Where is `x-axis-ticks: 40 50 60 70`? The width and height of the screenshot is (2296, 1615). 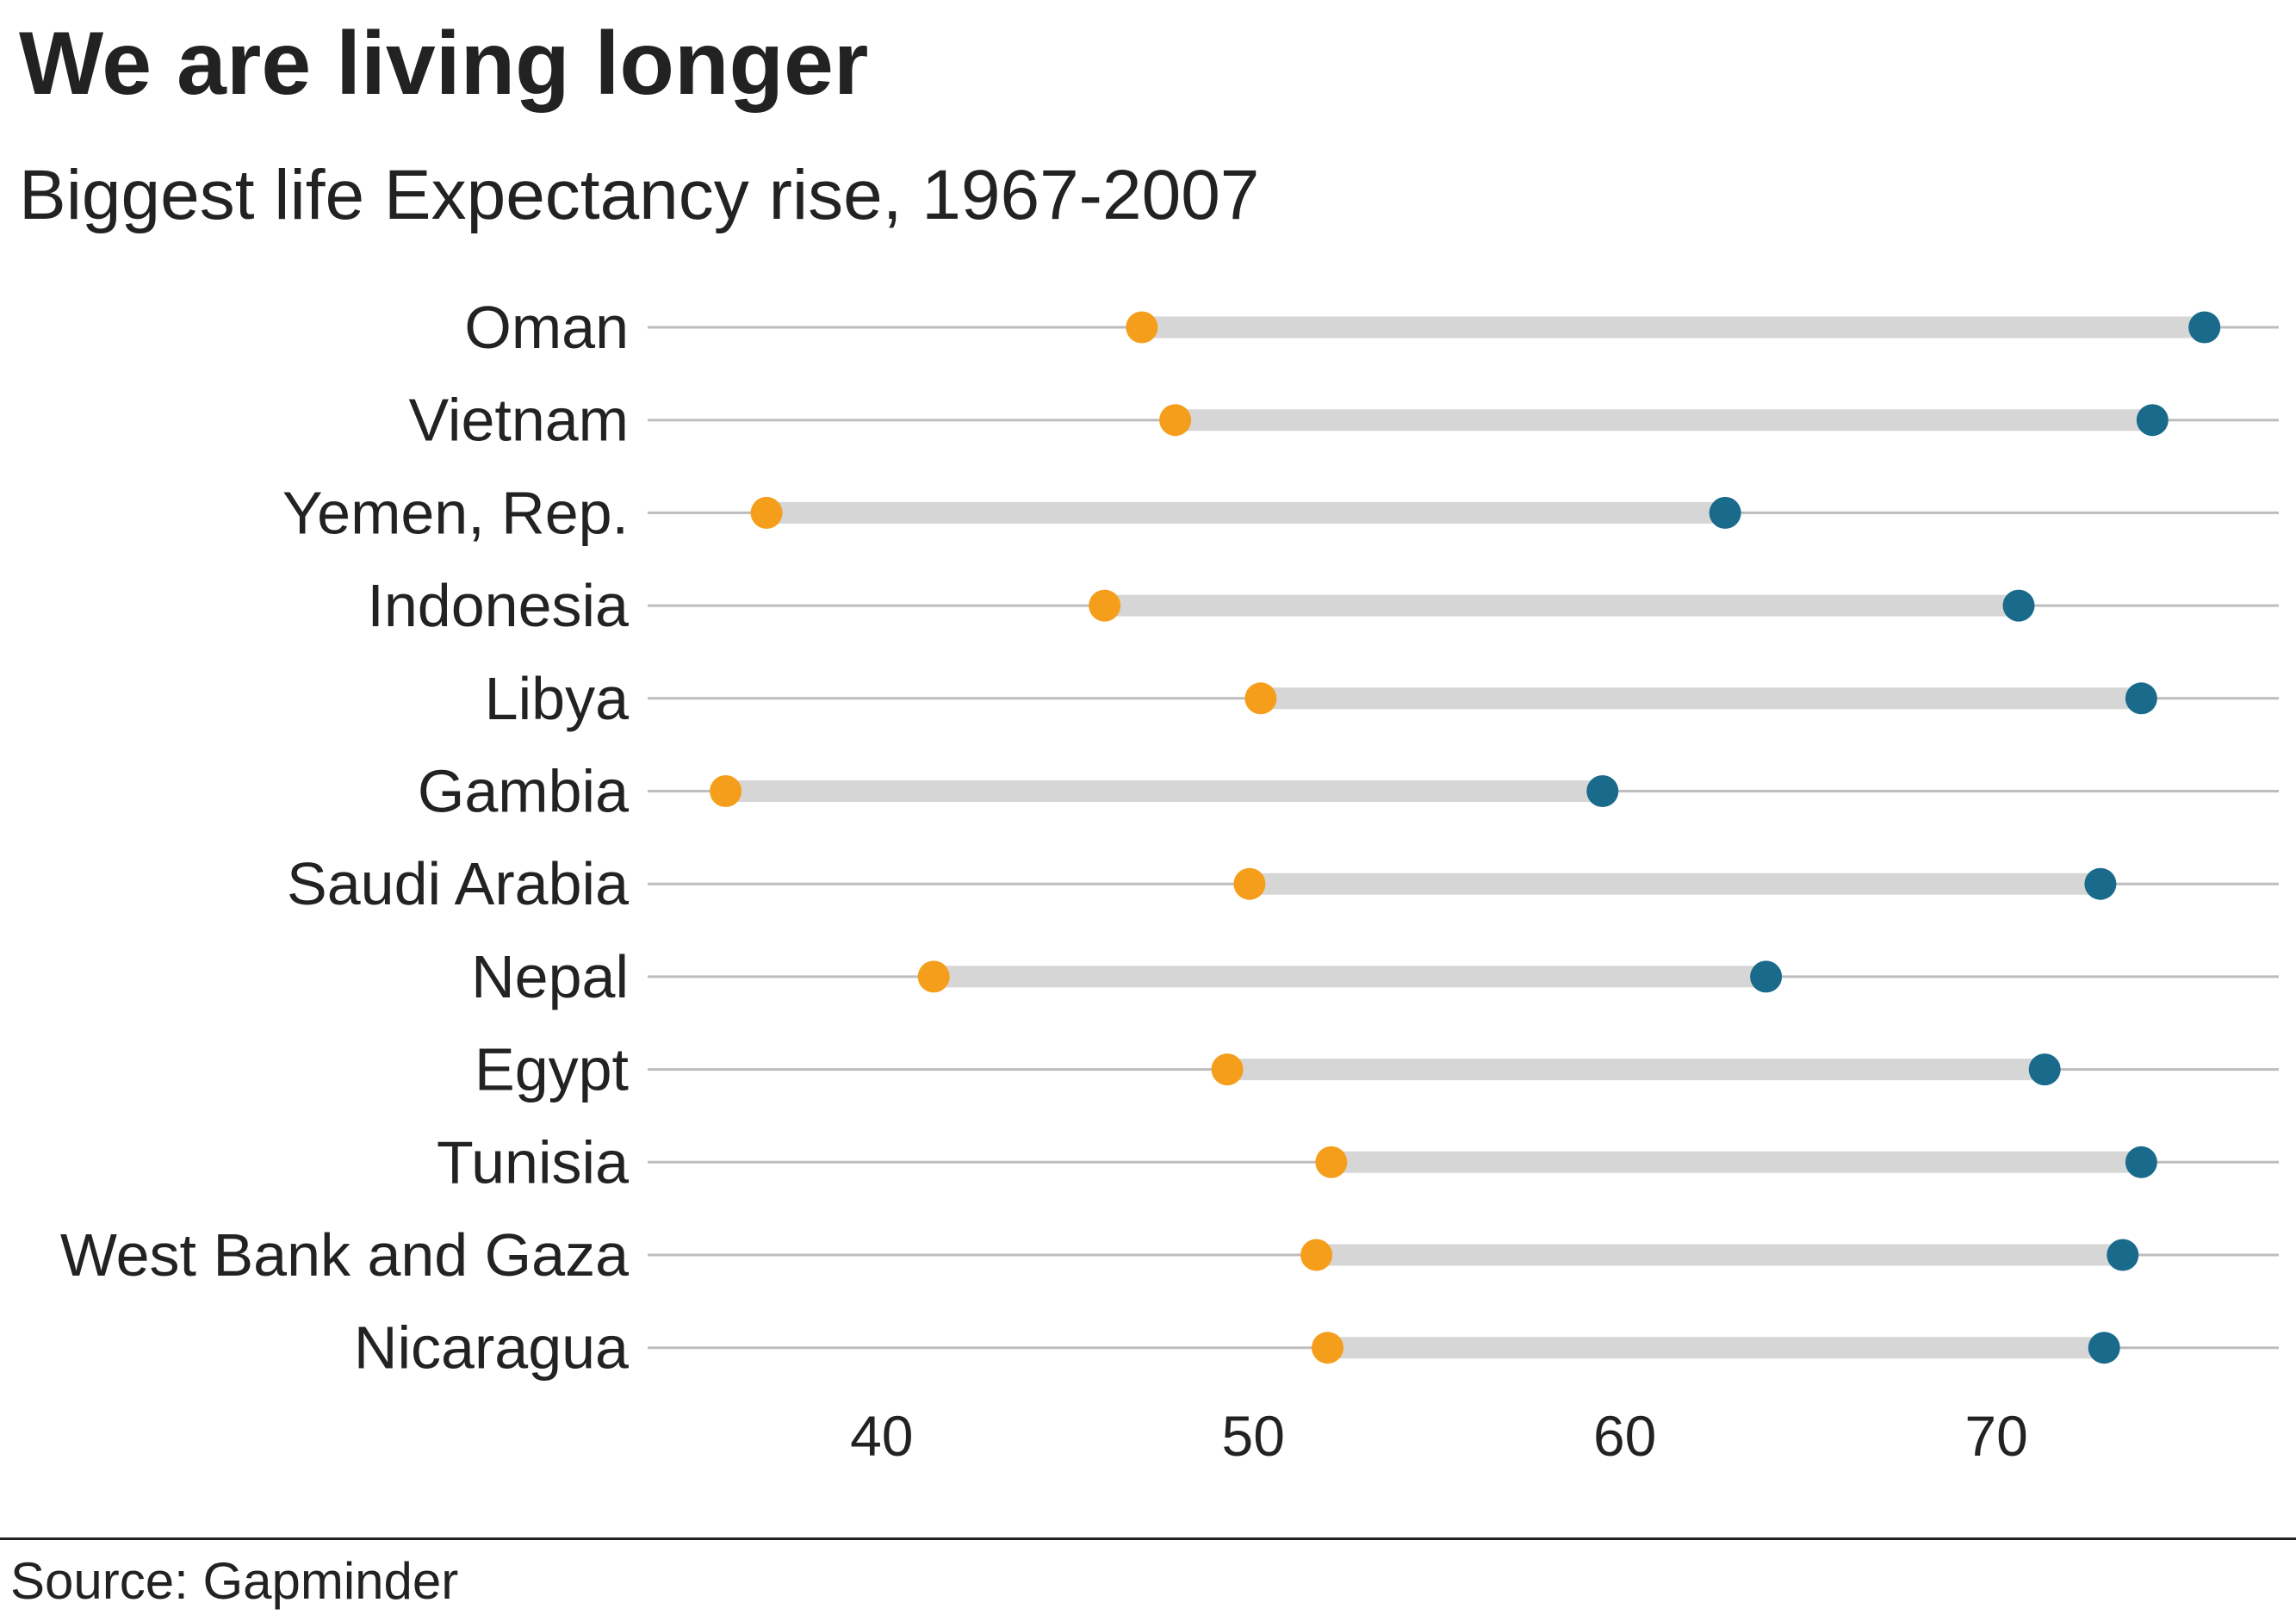 x-axis-ticks: 40 50 60 70 is located at coordinates (1439, 1436).